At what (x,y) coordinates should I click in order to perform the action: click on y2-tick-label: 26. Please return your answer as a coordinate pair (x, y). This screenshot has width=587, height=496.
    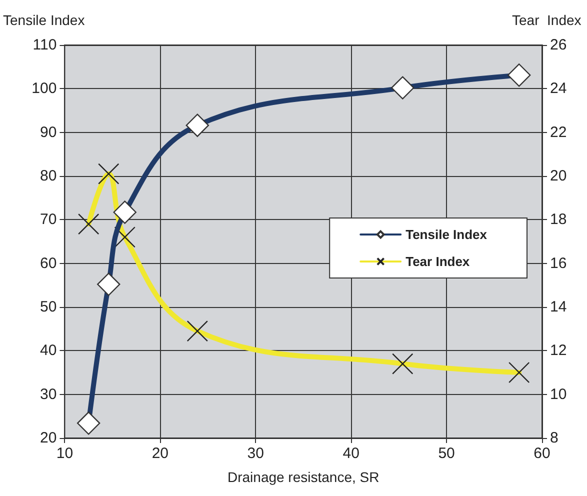
    Looking at the image, I should click on (558, 45).